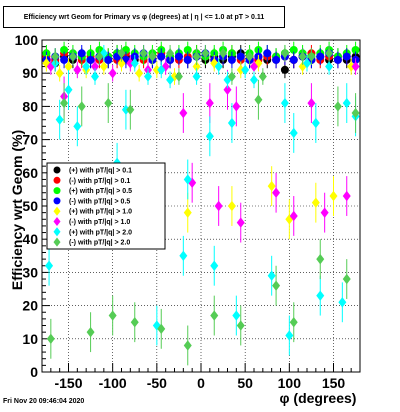 Image resolution: width=400 pixels, height=412 pixels. Describe the element at coordinates (99, 201) in the screenshot. I see `legend-entry-label: (-) with pT/|q| > 0.5` at that location.